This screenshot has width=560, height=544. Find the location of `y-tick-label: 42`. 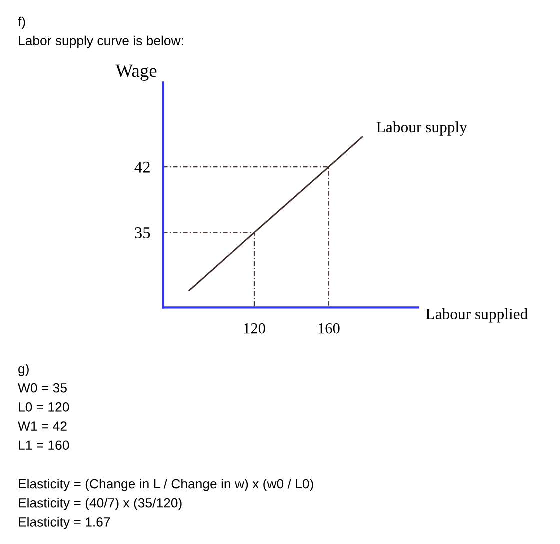

y-tick-label: 42 is located at coordinates (142, 167).